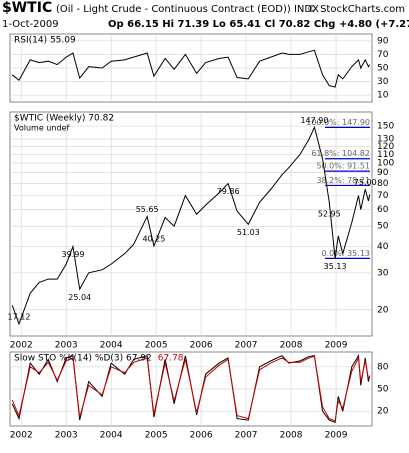 This screenshot has width=409, height=453. What do you see at coordinates (335, 266) in the screenshot?
I see `annotation: 35.13` at bounding box center [335, 266].